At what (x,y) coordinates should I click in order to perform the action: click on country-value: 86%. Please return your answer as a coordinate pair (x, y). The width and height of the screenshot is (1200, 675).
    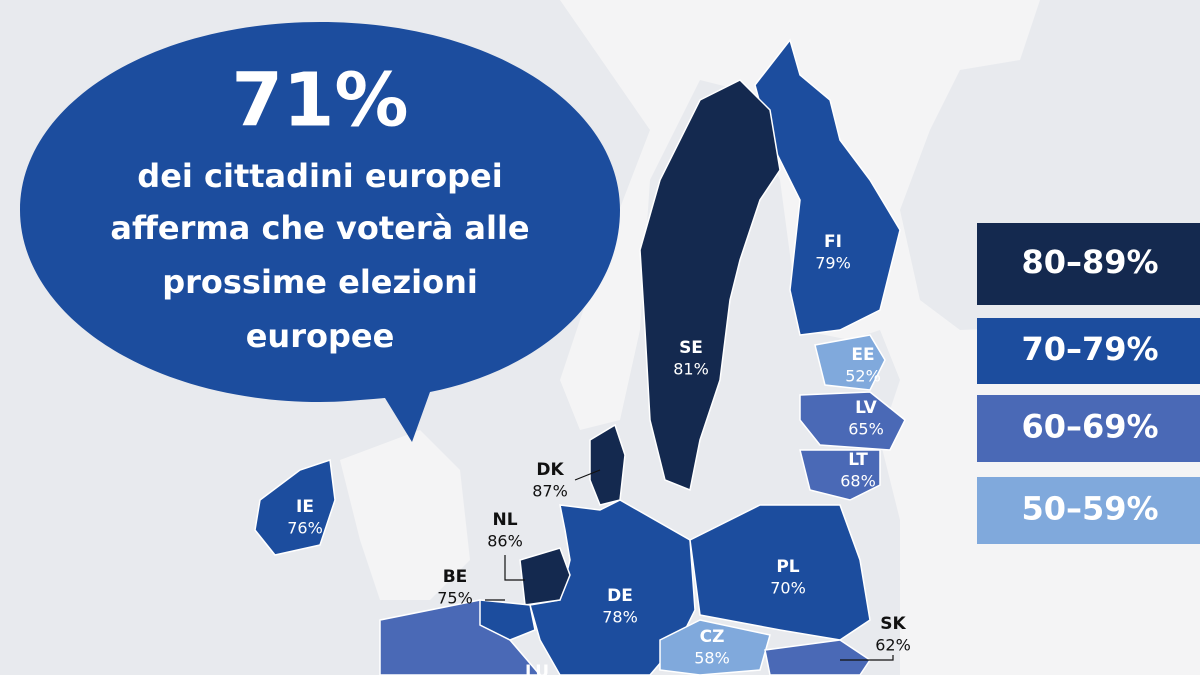
    Looking at the image, I should click on (505, 541).